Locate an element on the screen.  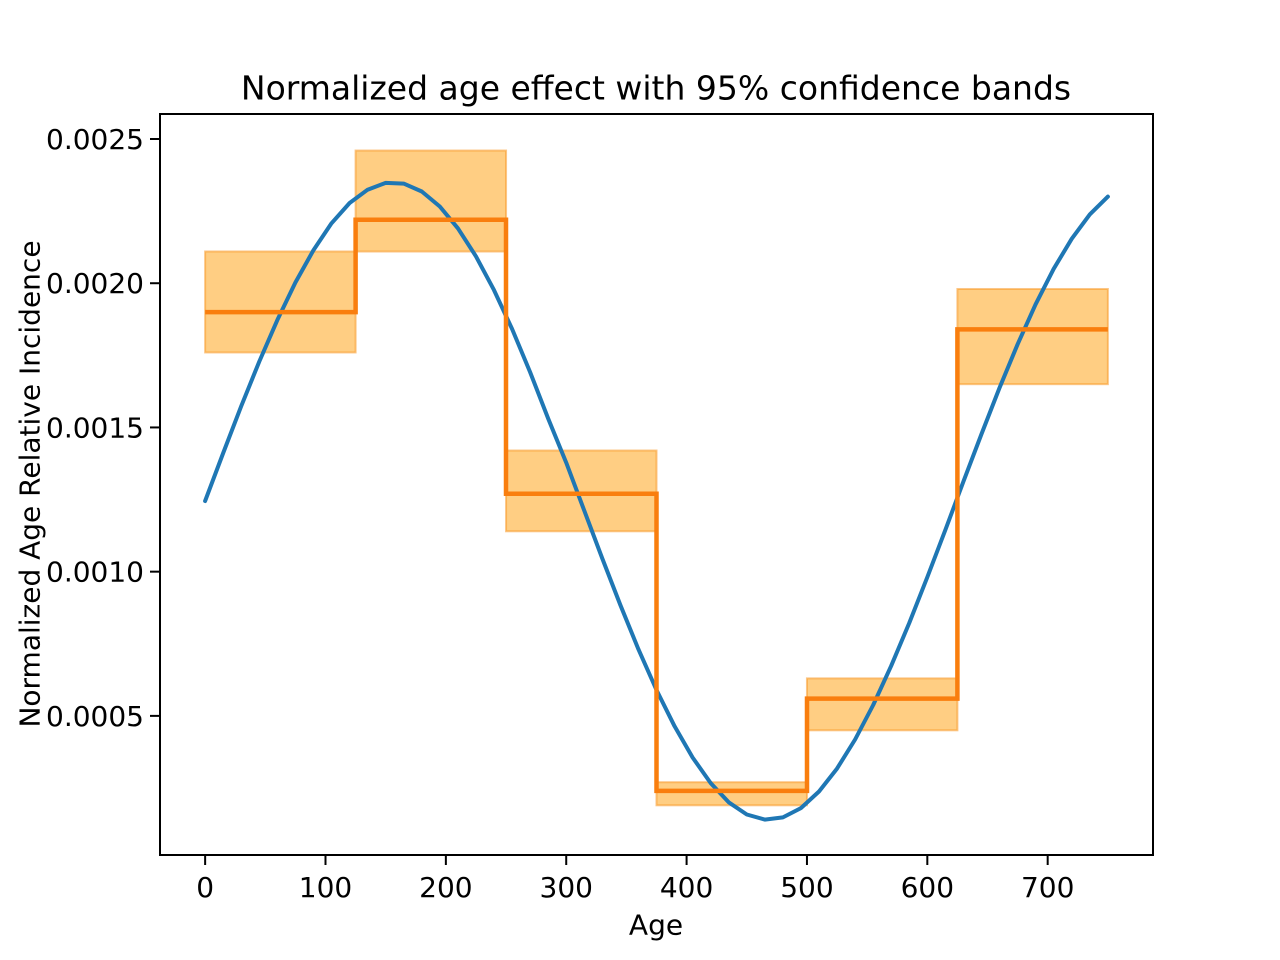
x-tick-label: 500 is located at coordinates (806, 887).